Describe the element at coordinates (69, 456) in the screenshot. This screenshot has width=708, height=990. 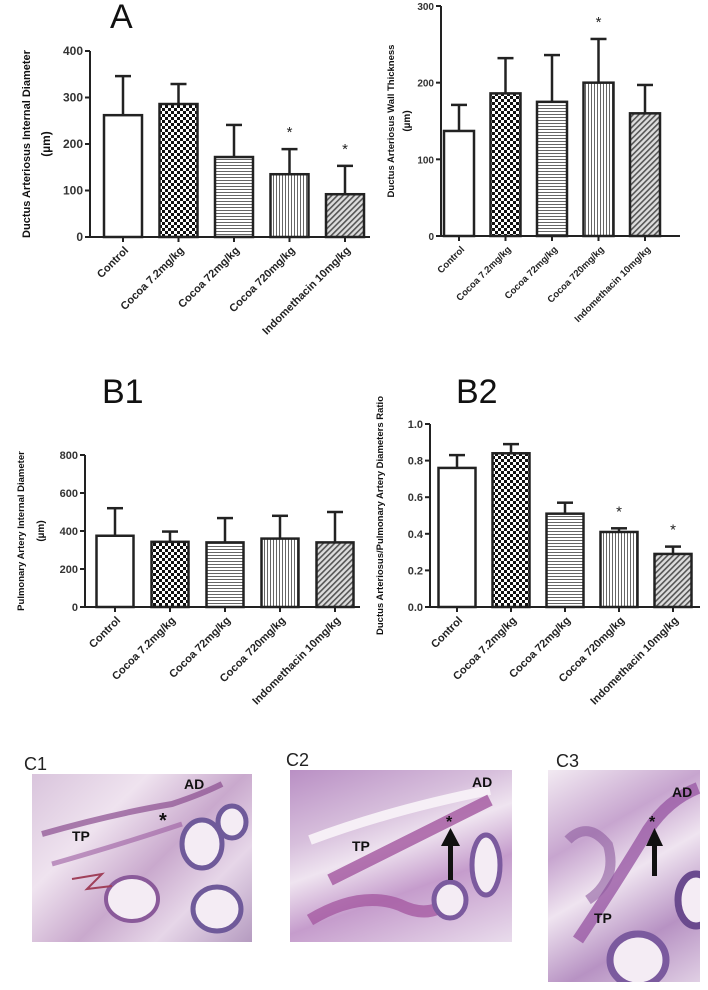
I see `svg-text: 800` at that location.